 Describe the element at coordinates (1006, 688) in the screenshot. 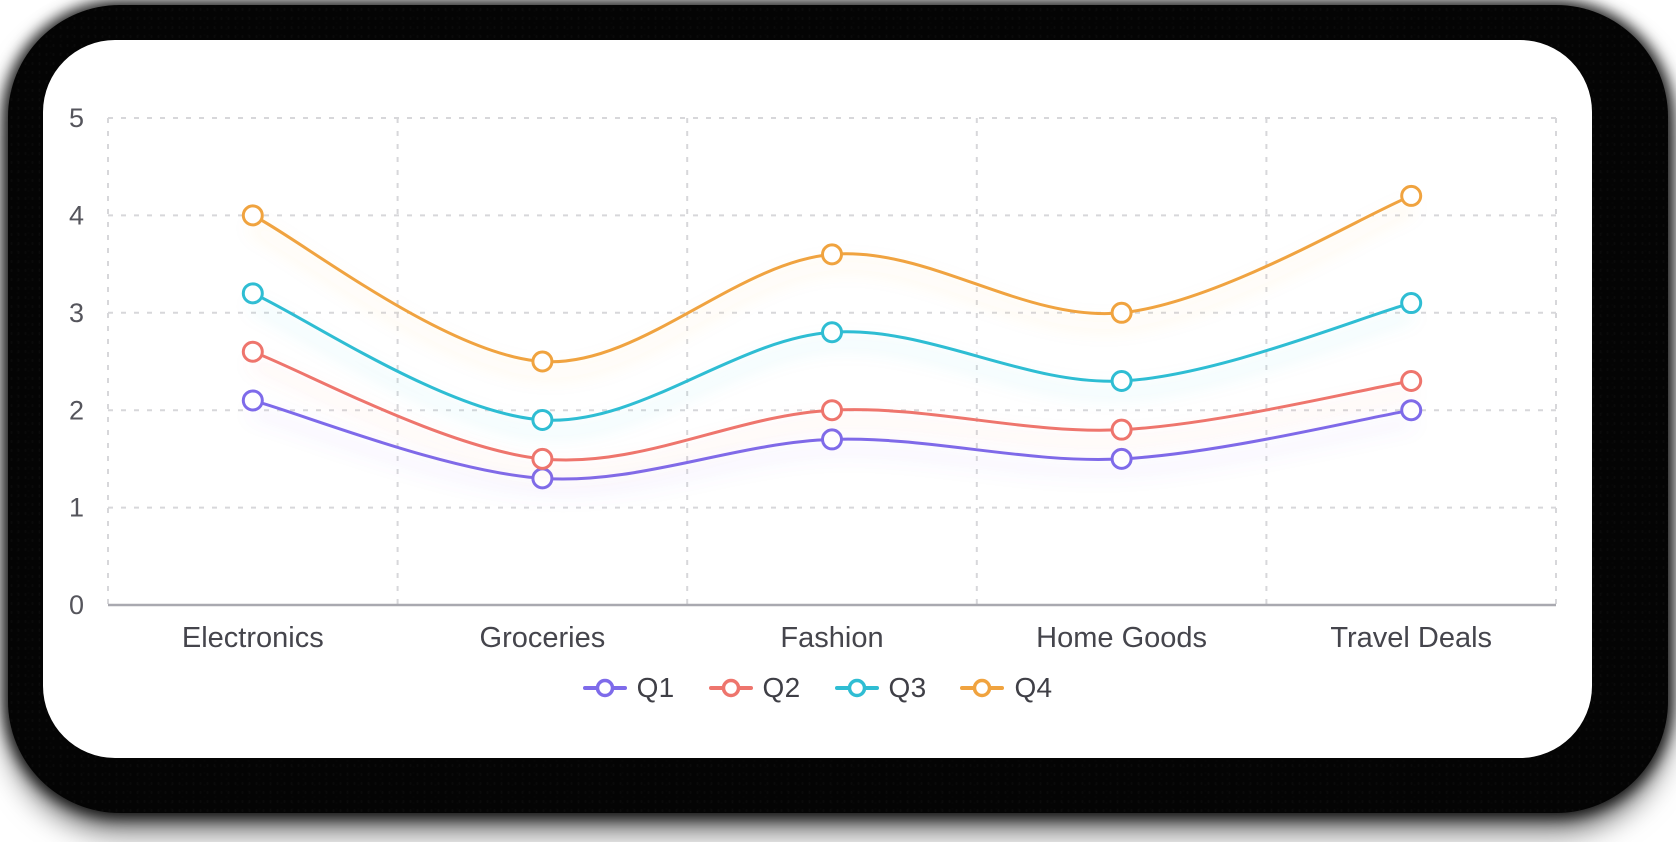

I see `legend-item-q4: Q4` at that location.